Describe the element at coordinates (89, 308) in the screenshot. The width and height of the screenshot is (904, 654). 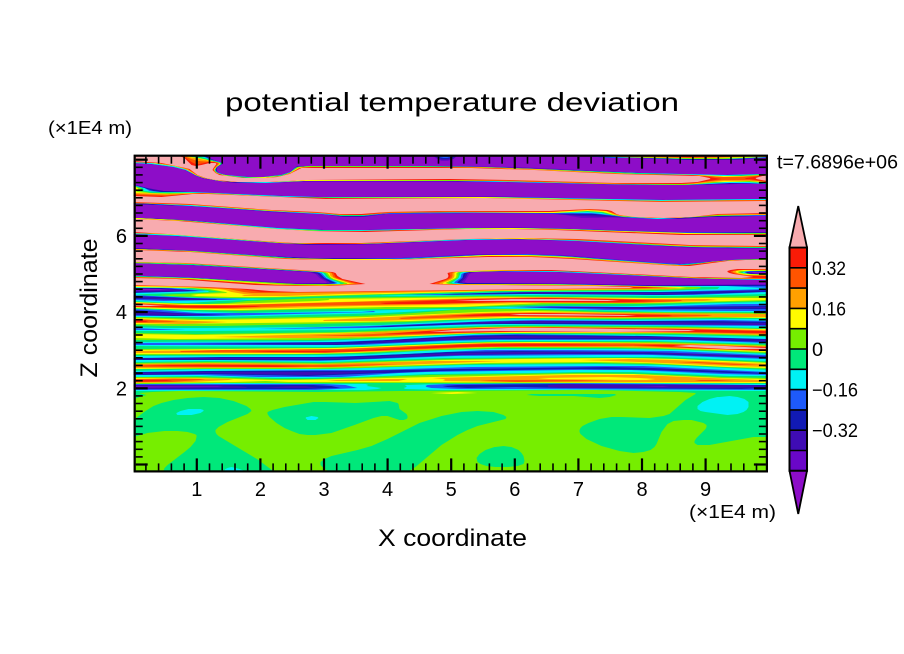
I see `svg-text: Z coordinate` at that location.